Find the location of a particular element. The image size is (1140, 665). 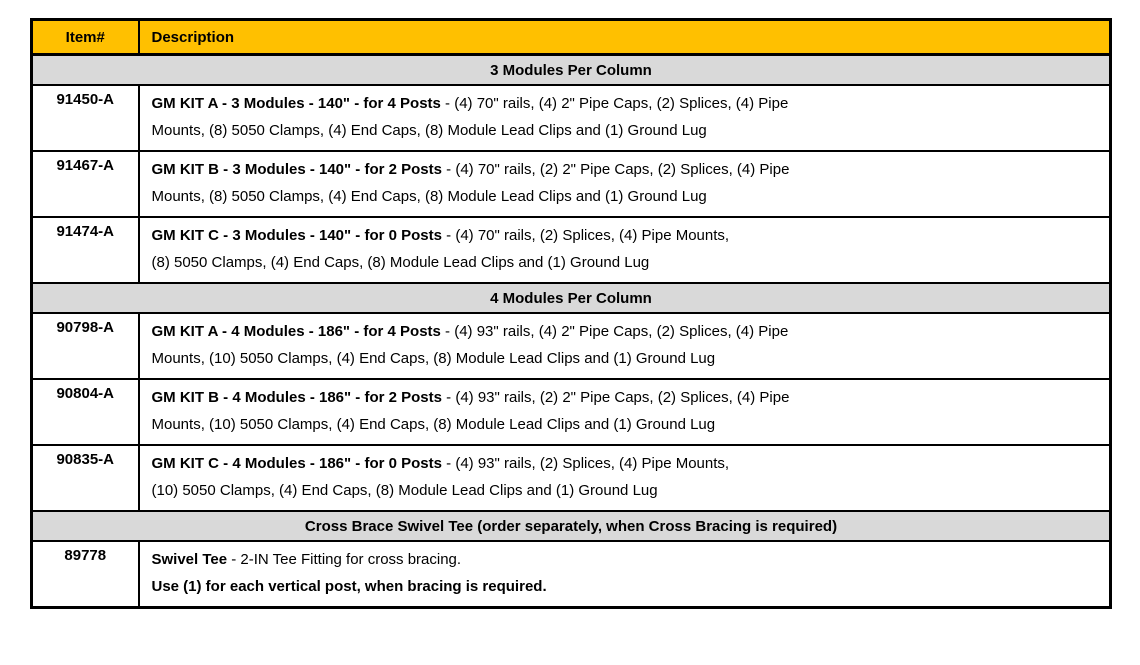

kit-contents-line1: - 2-IN Tee Fitting for cross bracing. is located at coordinates (344, 559).